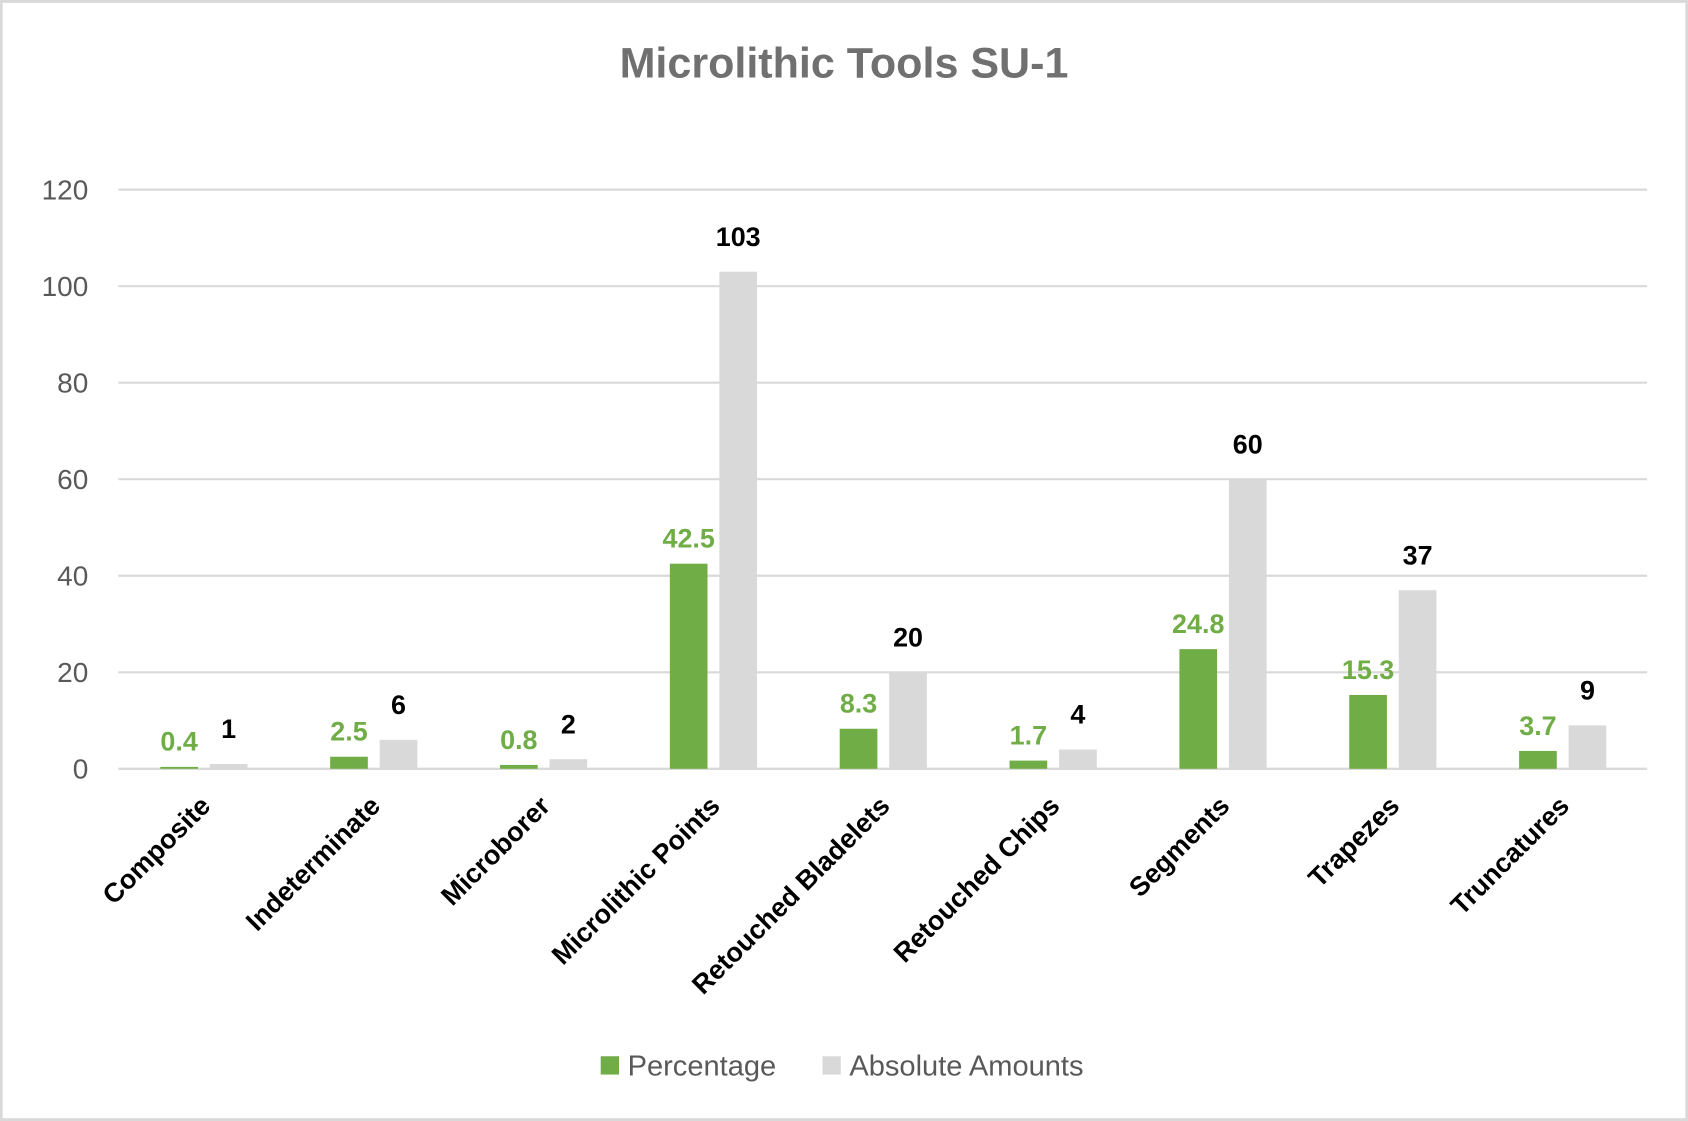 Image resolution: width=1688 pixels, height=1121 pixels. Describe the element at coordinates (178, 742) in the screenshot. I see `data-label: 0.4` at that location.